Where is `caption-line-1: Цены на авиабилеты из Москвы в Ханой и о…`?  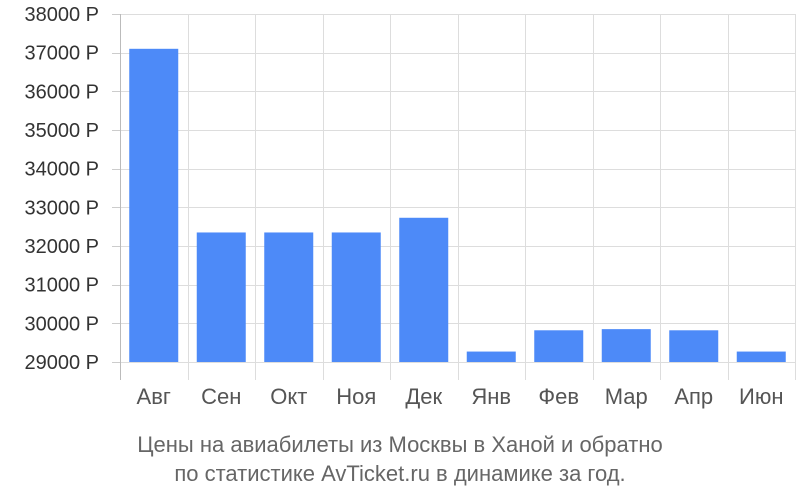 caption-line-1: Цены на авиабилеты из Москвы в Ханой и о… is located at coordinates (400, 444).